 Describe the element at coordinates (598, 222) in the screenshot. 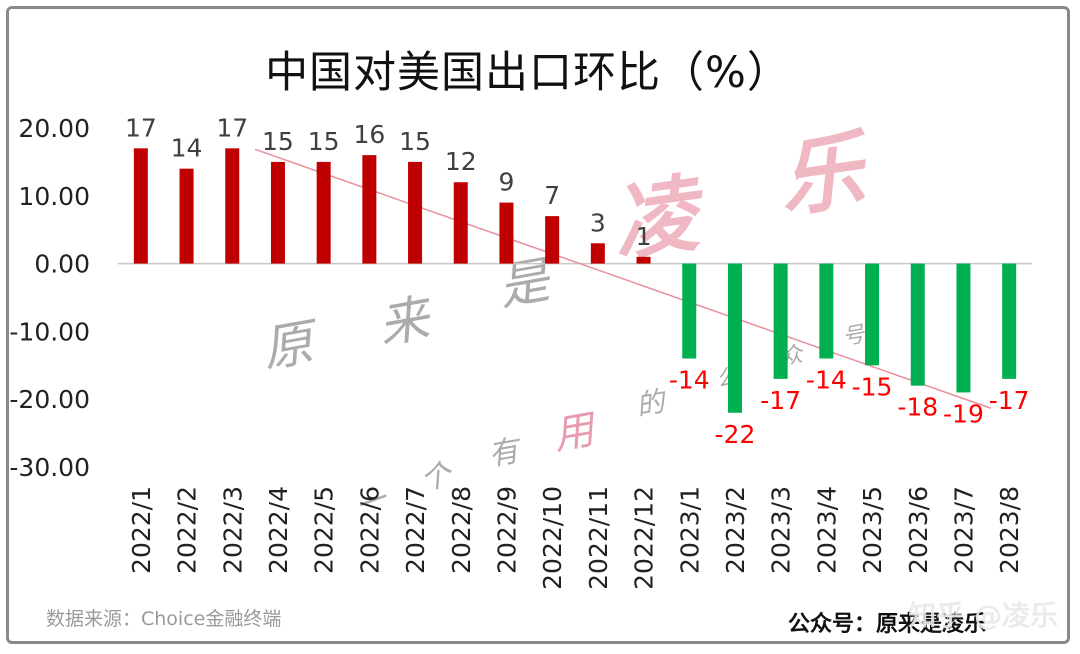

I see `data-label: 3` at that location.